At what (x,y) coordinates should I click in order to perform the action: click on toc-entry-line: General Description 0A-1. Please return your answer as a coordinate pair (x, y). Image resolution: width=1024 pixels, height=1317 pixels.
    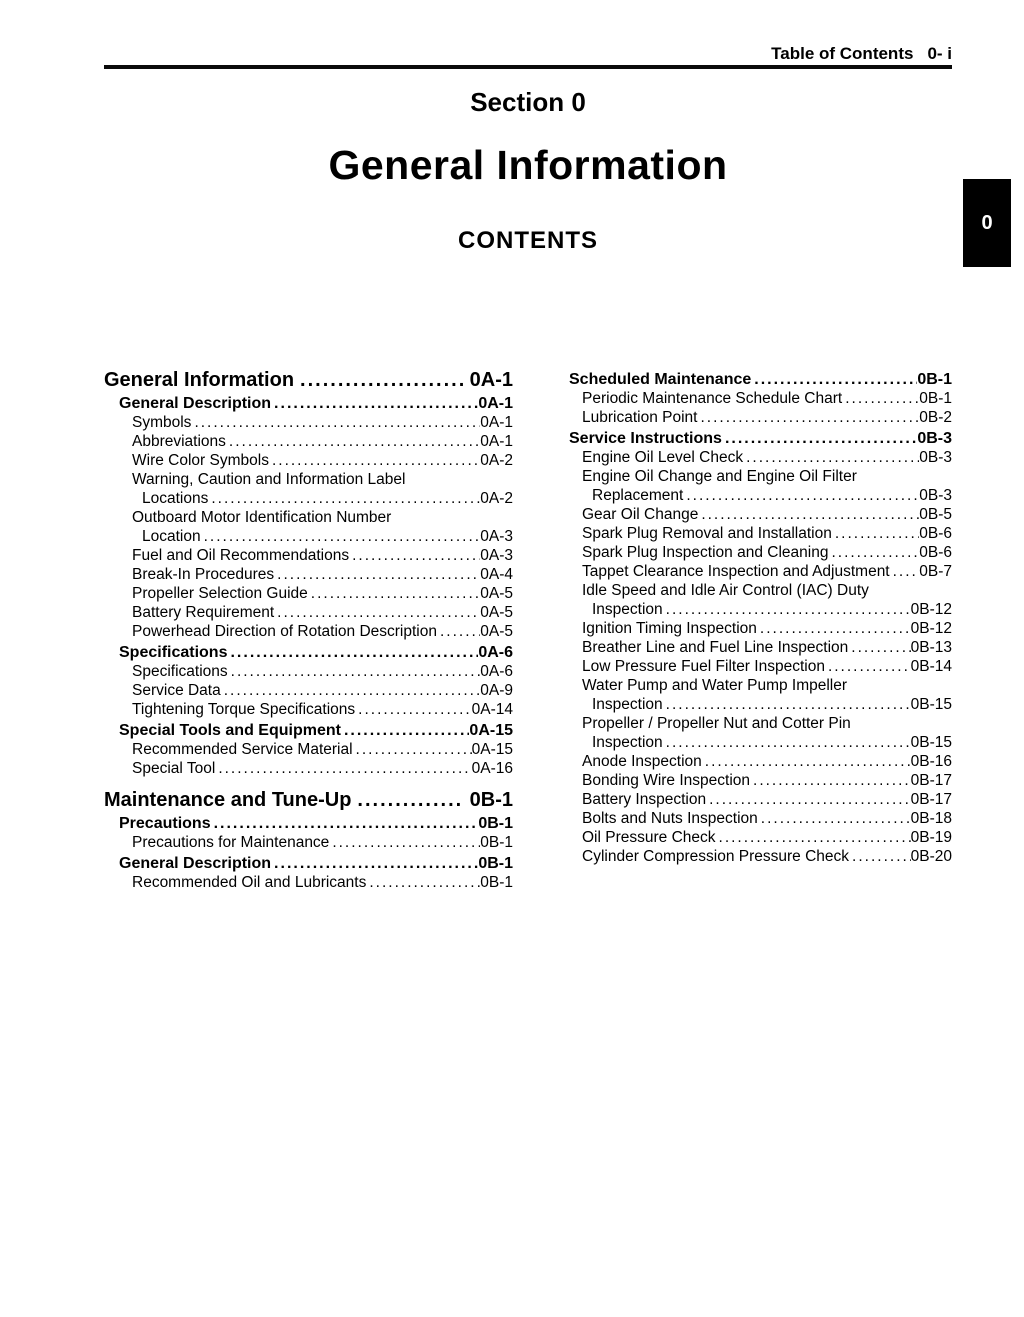
    Looking at the image, I should click on (308, 403).